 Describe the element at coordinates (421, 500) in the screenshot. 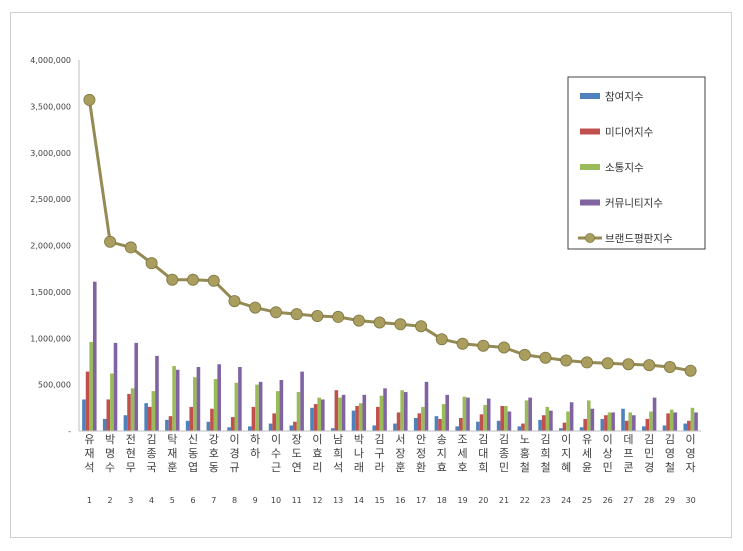

I see `rank-label: 17` at that location.